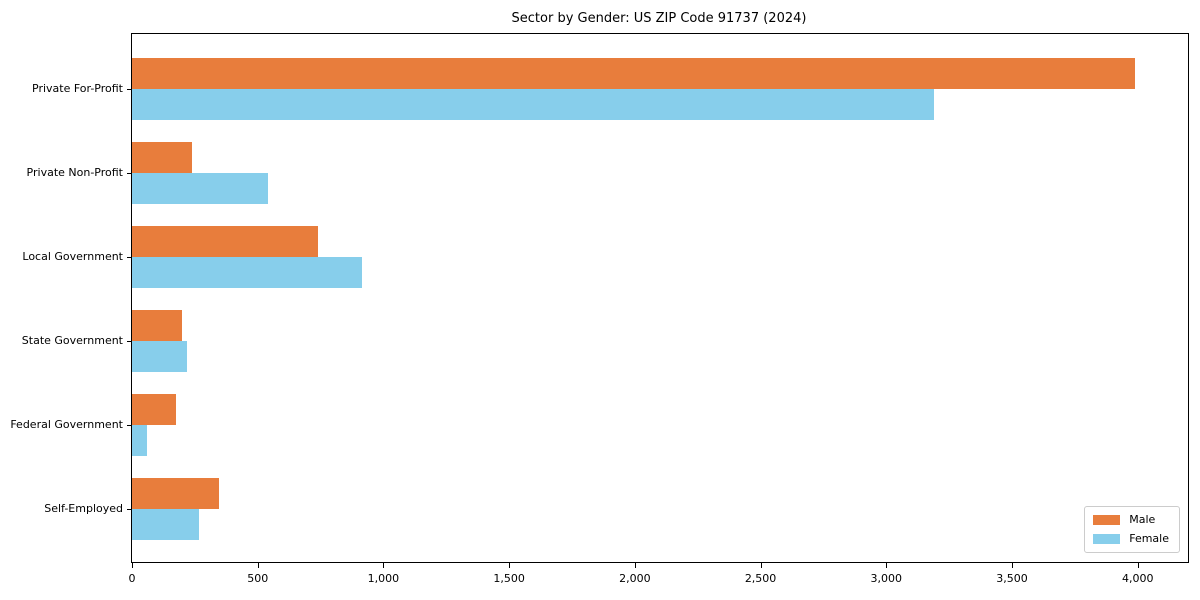 Image resolution: width=1200 pixels, height=600 pixels. I want to click on legend-item-male: Male, so click(1131, 520).